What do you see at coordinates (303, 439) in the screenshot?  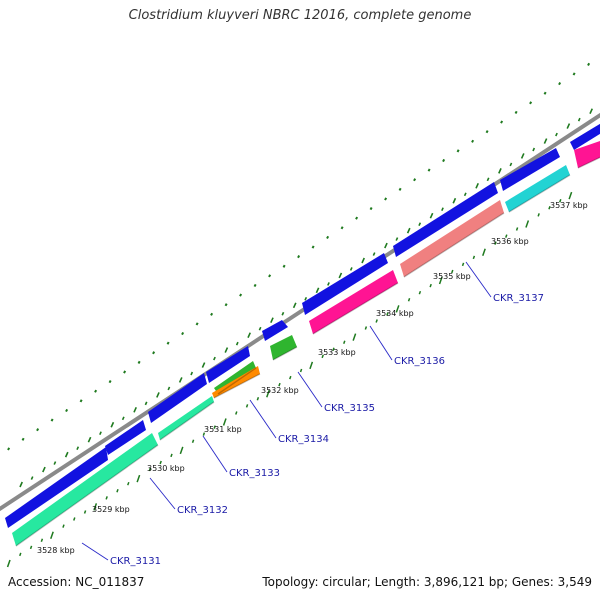 I see `gene-label: CKR_3134` at bounding box center [303, 439].